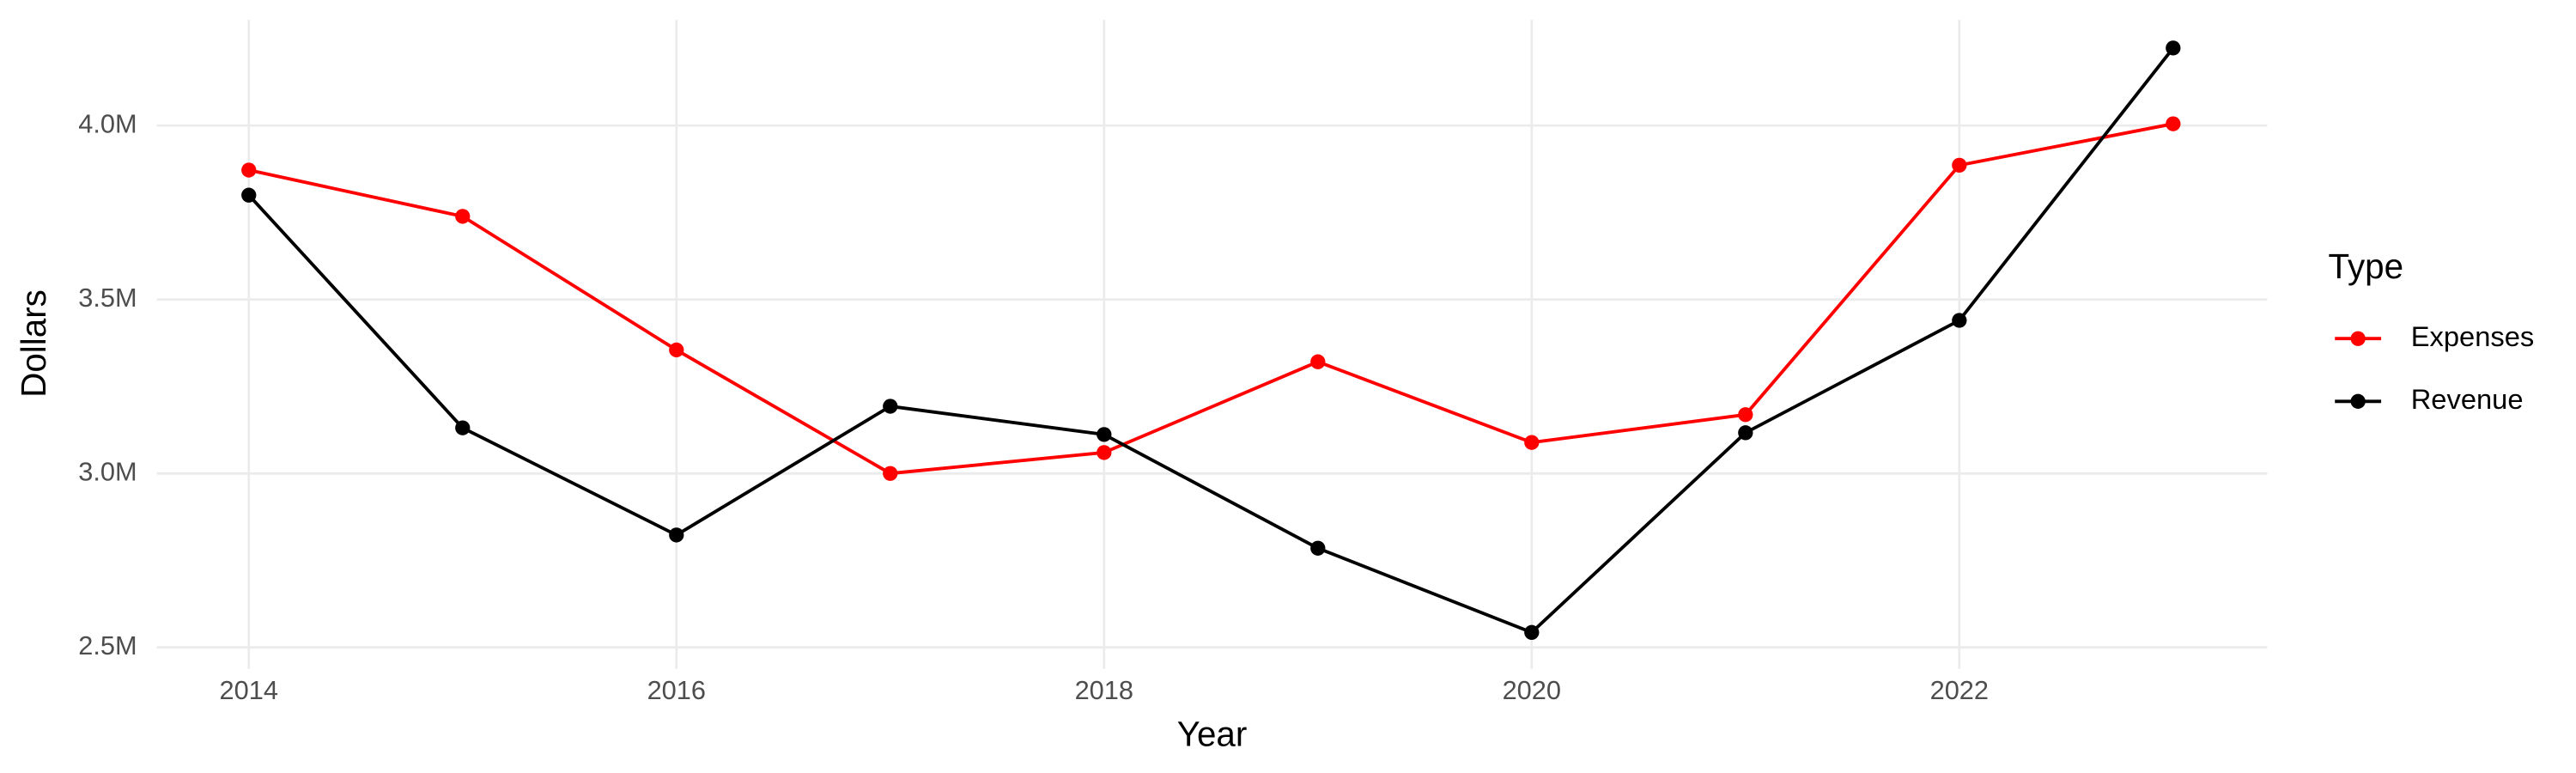 This screenshot has width=2576, height=773. What do you see at coordinates (1532, 690) in the screenshot?
I see `x-tick-label: 2020` at bounding box center [1532, 690].